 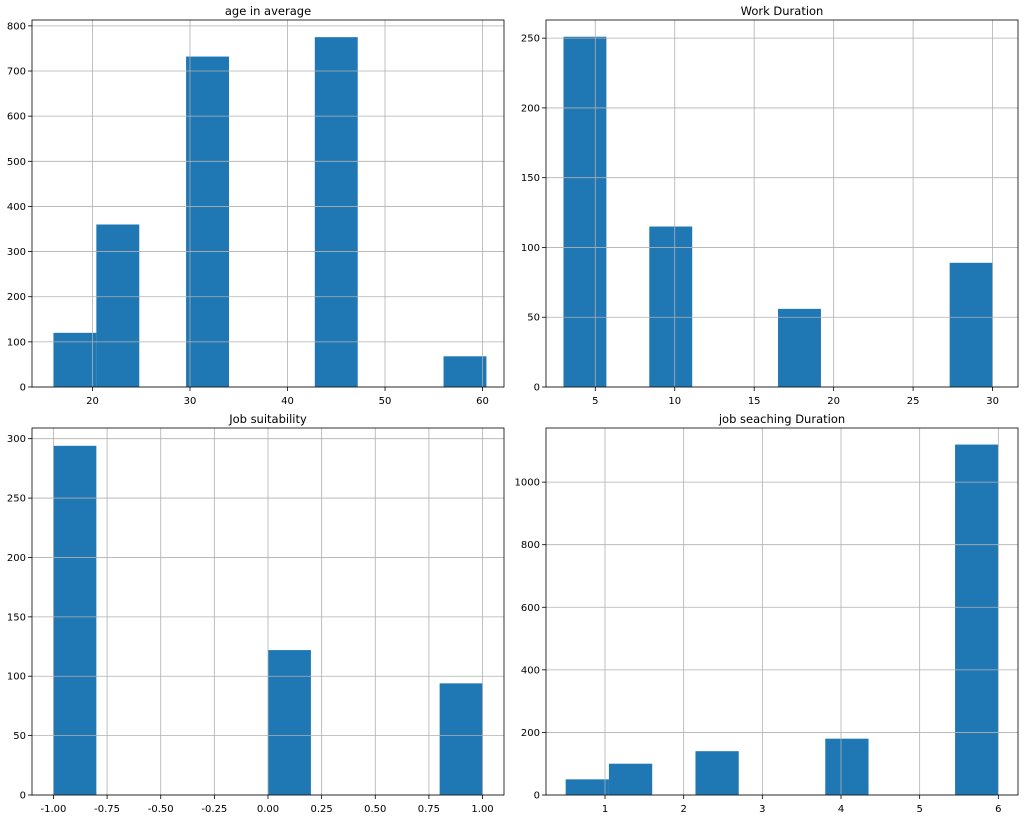 I want to click on x-tick-label: 1.00, so click(x=482, y=809).